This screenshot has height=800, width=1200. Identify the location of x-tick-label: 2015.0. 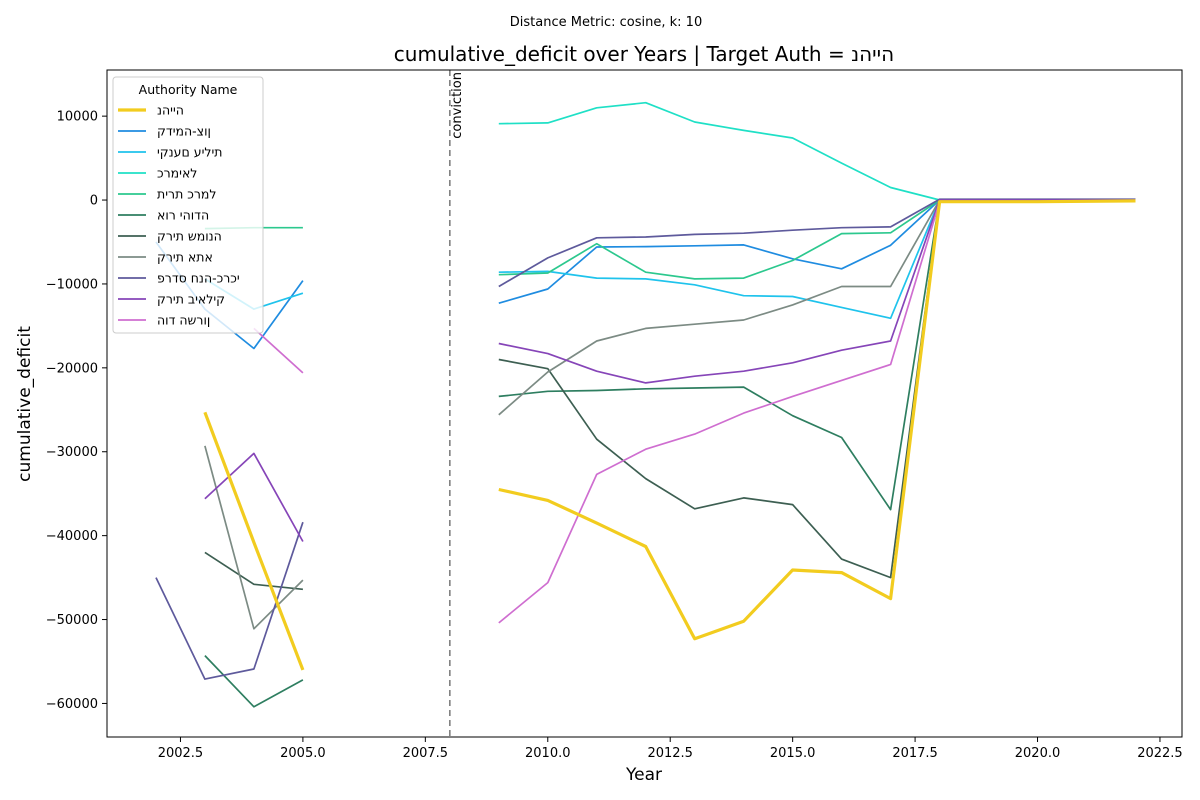
(793, 753).